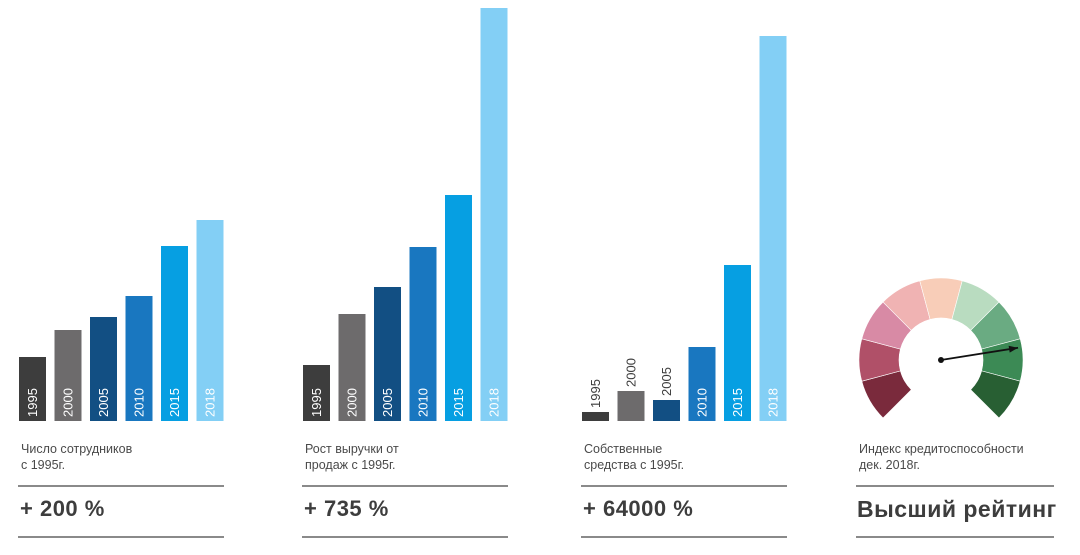 This screenshot has height=555, width=1080. What do you see at coordinates (941, 360) in the screenshot?
I see `gauge-pivot` at bounding box center [941, 360].